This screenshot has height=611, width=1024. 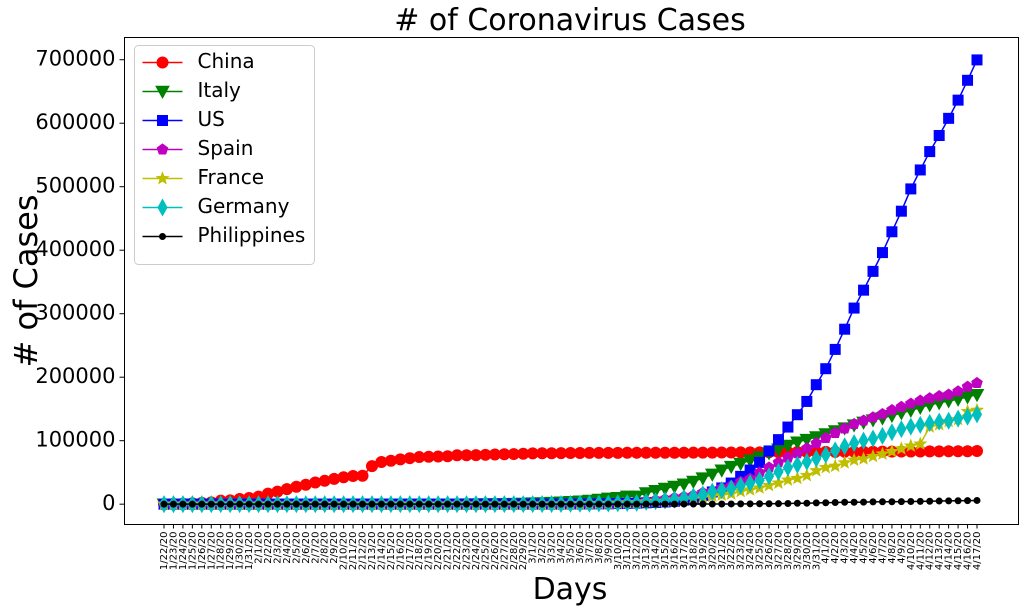 I want to click on legend-label: Spain, so click(x=226, y=148).